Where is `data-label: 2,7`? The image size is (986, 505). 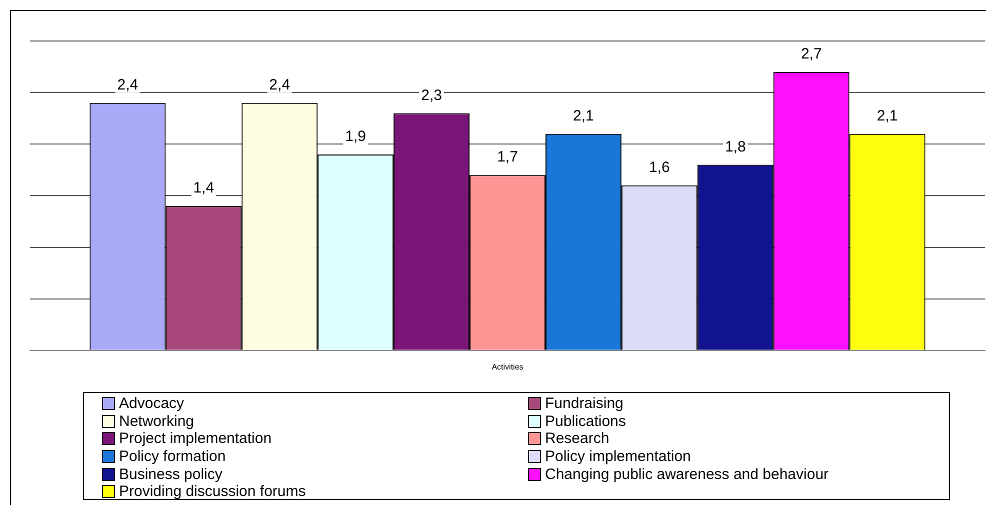 data-label: 2,7 is located at coordinates (811, 54).